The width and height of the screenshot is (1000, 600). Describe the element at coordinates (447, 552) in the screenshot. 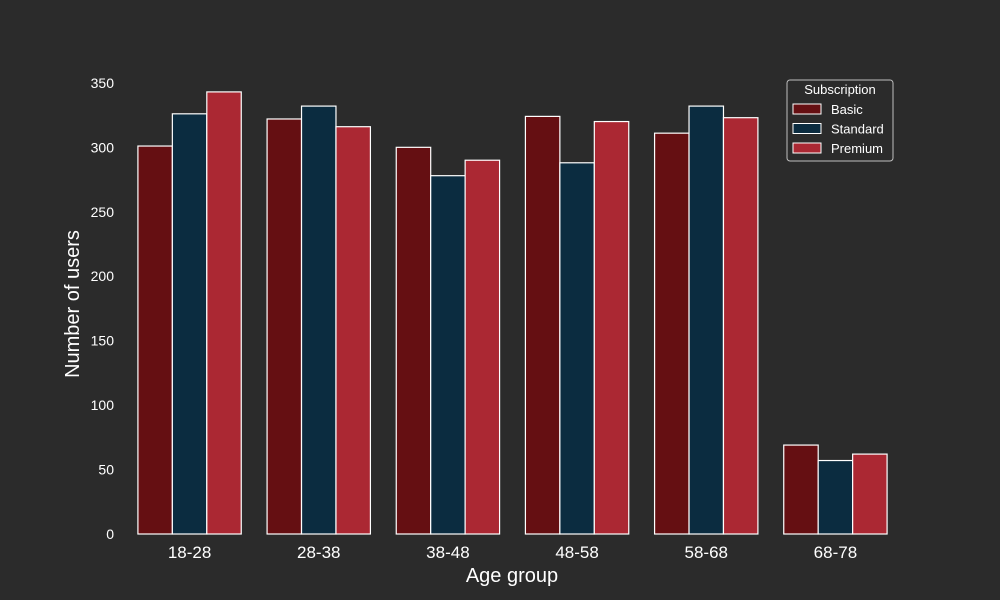

I see `x-tick-label: 38-48` at that location.